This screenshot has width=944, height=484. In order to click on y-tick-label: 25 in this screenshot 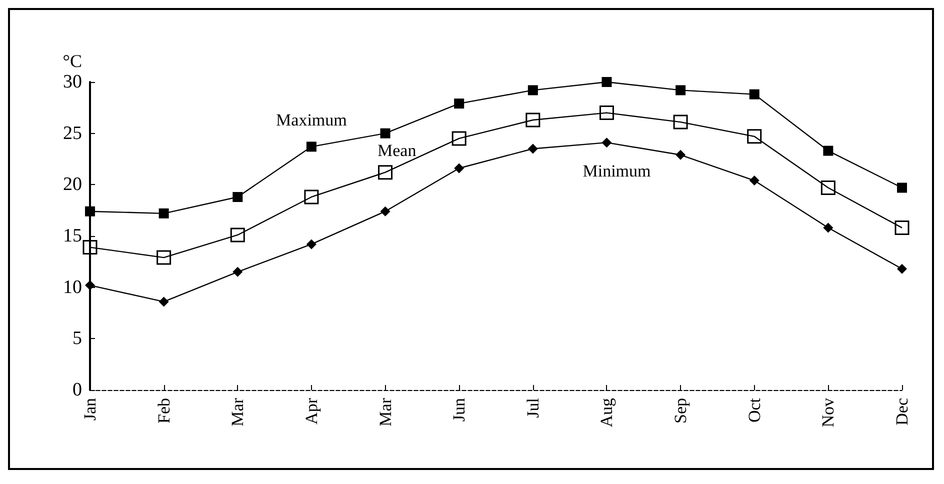, I will do `click(72, 133)`.